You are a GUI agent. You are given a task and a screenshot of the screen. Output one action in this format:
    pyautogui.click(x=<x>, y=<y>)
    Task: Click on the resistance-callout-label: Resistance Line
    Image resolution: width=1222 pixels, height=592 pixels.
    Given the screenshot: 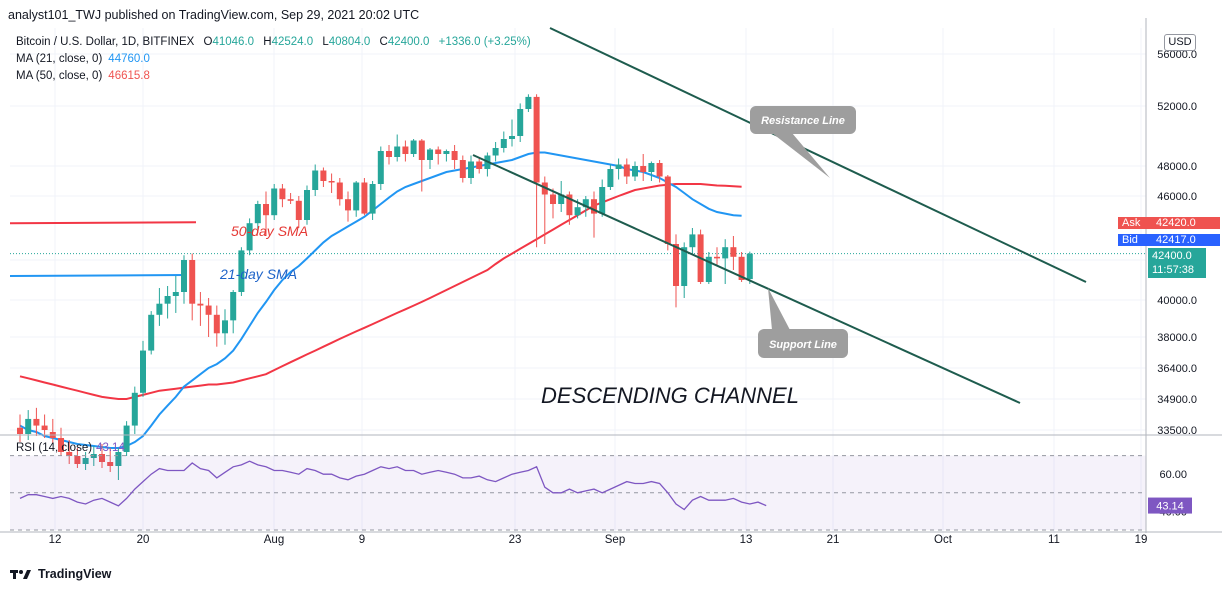 What is the action you would take?
    pyautogui.click(x=803, y=121)
    